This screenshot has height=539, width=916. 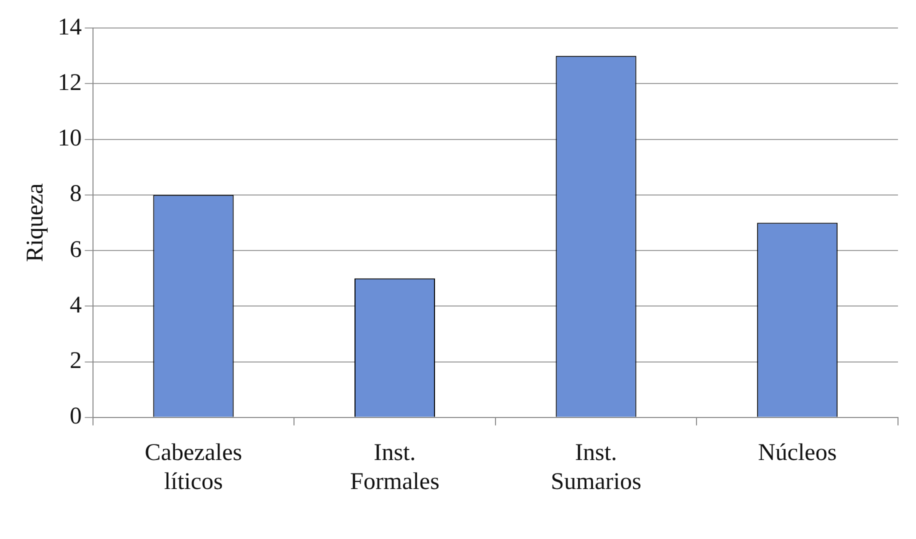 What do you see at coordinates (35, 222) in the screenshot?
I see `y-axis-title: Riqueza` at bounding box center [35, 222].